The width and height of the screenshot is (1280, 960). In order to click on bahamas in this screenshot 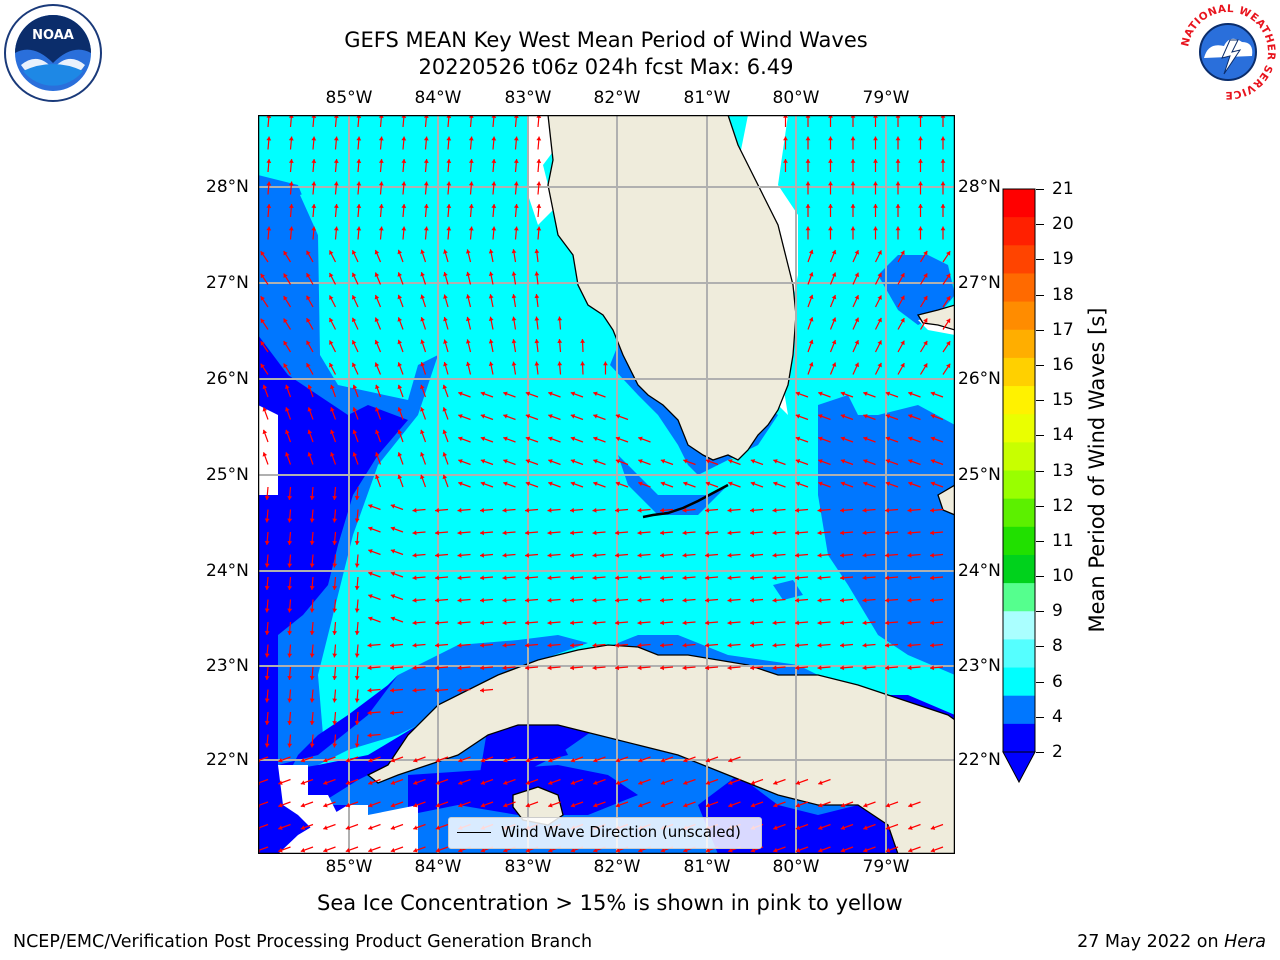, I will do `click(935, 317)`.